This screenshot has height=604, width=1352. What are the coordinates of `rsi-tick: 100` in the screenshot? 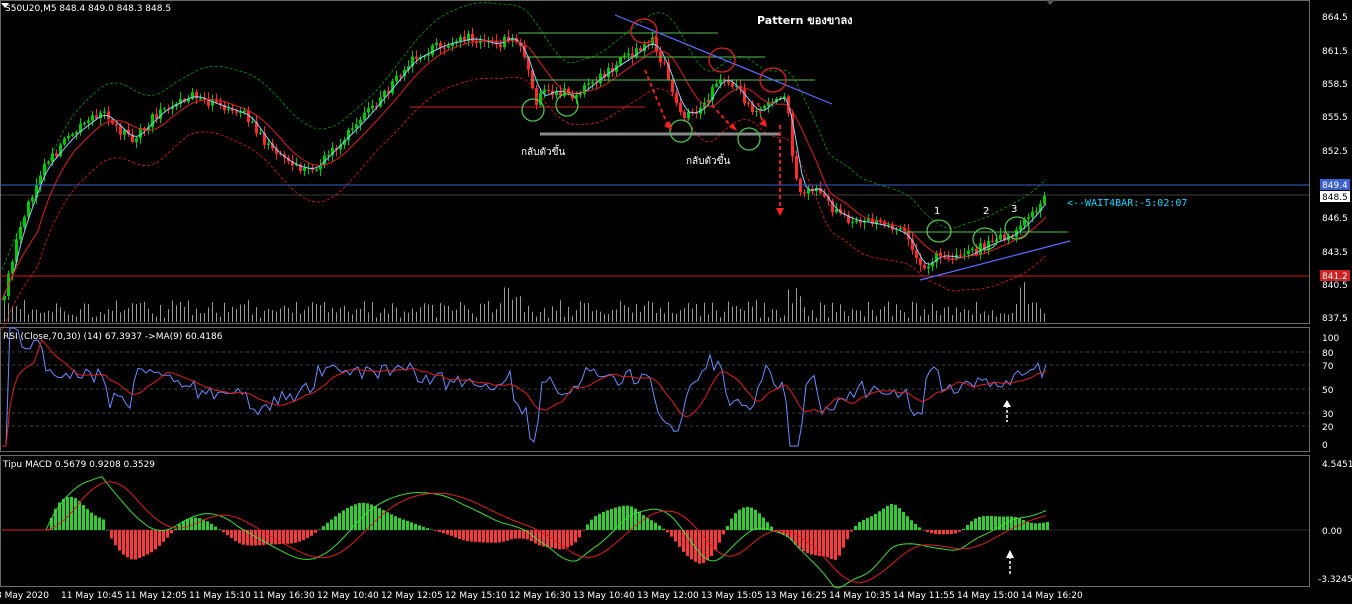 It's located at (1330, 339).